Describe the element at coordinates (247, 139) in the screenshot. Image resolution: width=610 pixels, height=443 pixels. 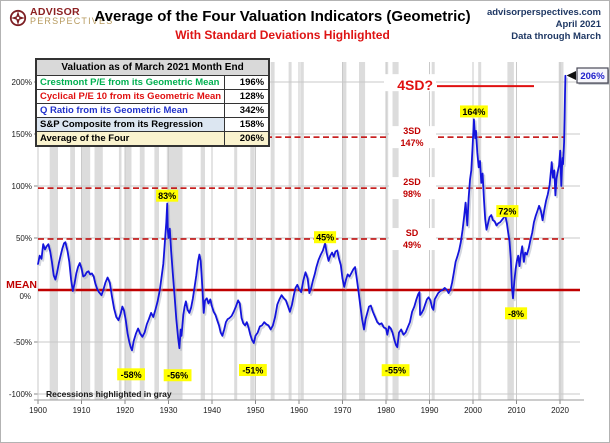
I see `row-value: 206%` at that location.